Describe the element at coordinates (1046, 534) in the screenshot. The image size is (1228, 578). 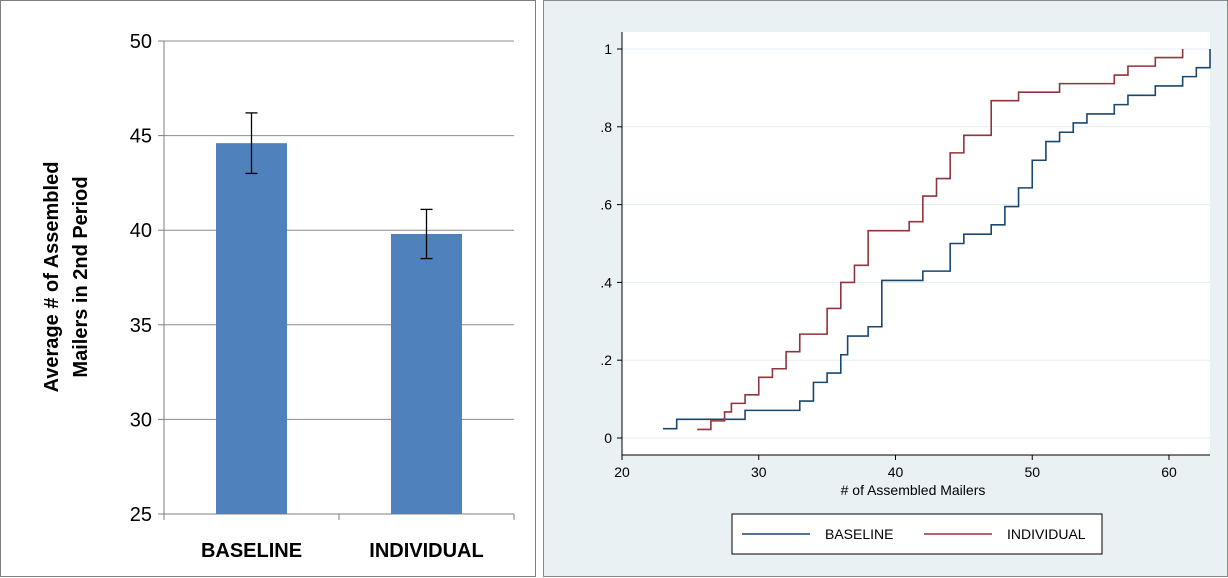
I see `legend-label: INDIVIDUAL` at that location.